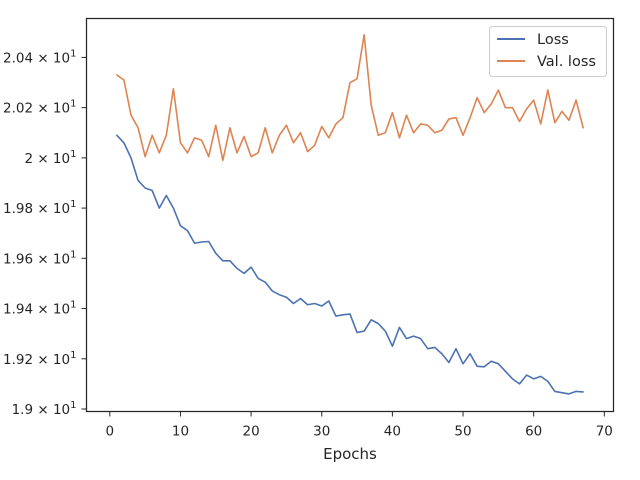 The width and height of the screenshot is (640, 480). I want to click on legend-label-loss: Loss, so click(553, 40).